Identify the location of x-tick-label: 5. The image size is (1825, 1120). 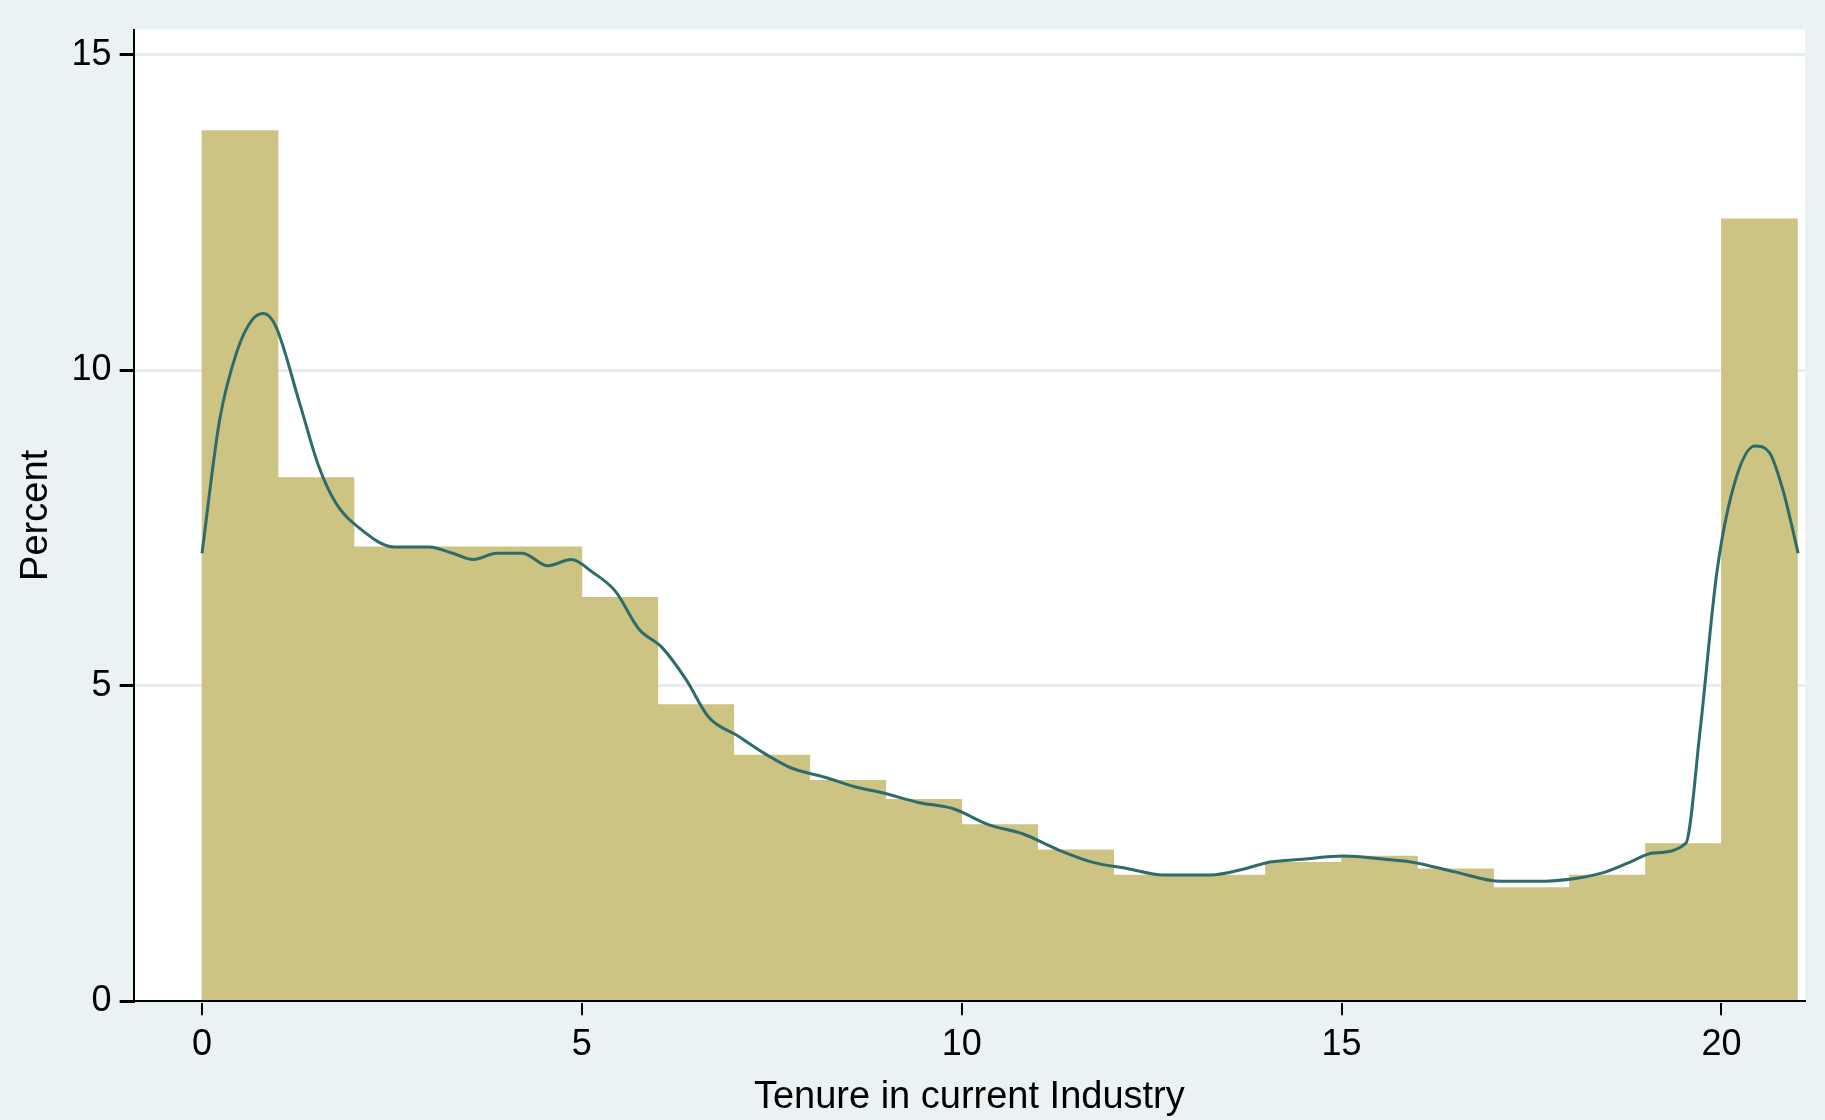
(581, 1042).